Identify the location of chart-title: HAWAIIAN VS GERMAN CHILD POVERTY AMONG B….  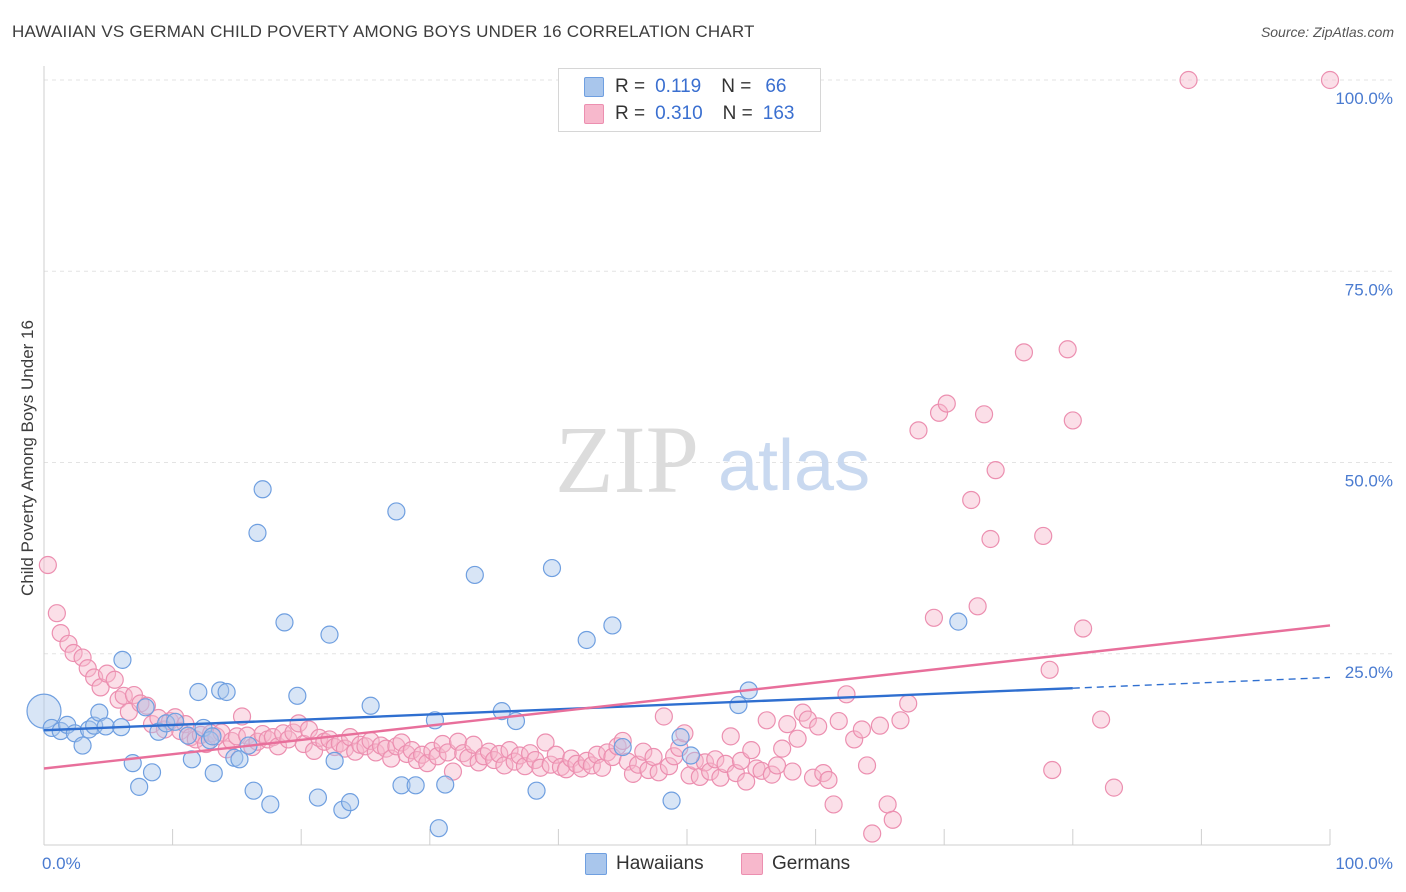
(383, 31).